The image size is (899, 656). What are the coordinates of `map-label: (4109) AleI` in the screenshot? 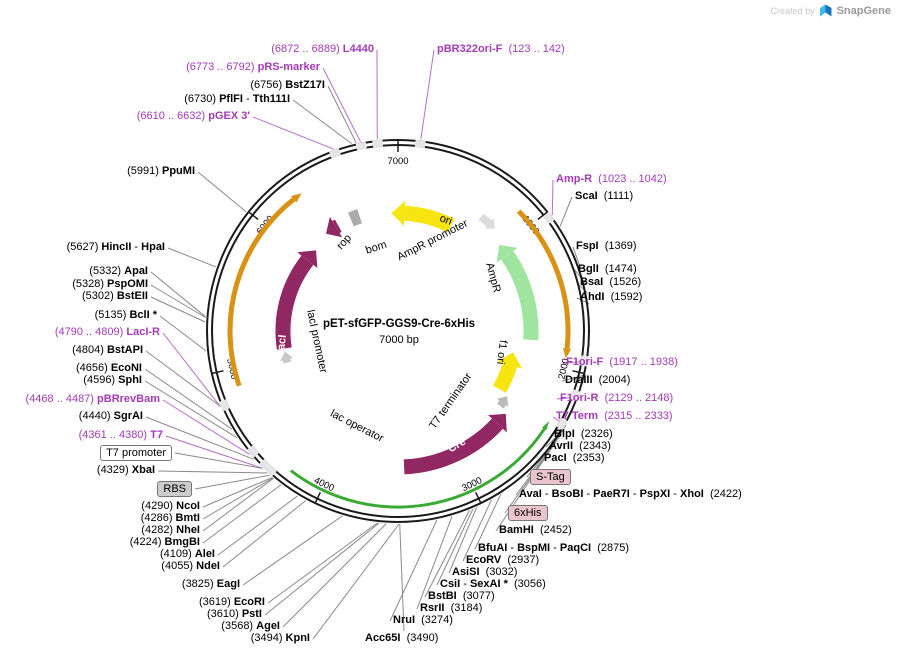 It's located at (187, 554).